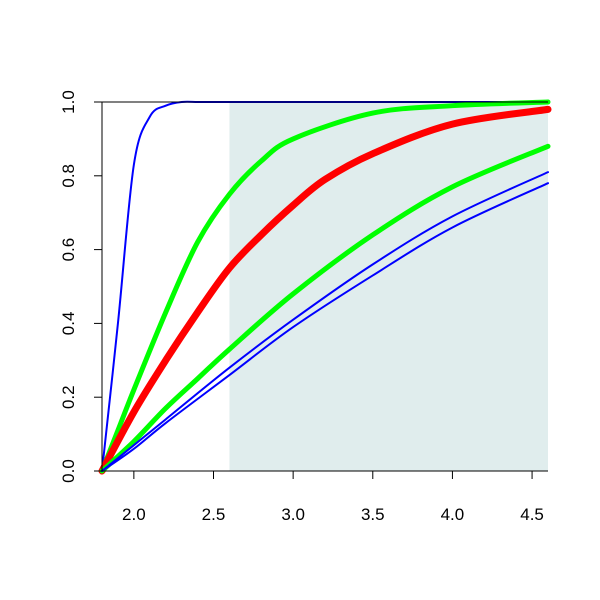 The height and width of the screenshot is (600, 600). What do you see at coordinates (373, 514) in the screenshot?
I see `x-tick-label: 3.5` at bounding box center [373, 514].